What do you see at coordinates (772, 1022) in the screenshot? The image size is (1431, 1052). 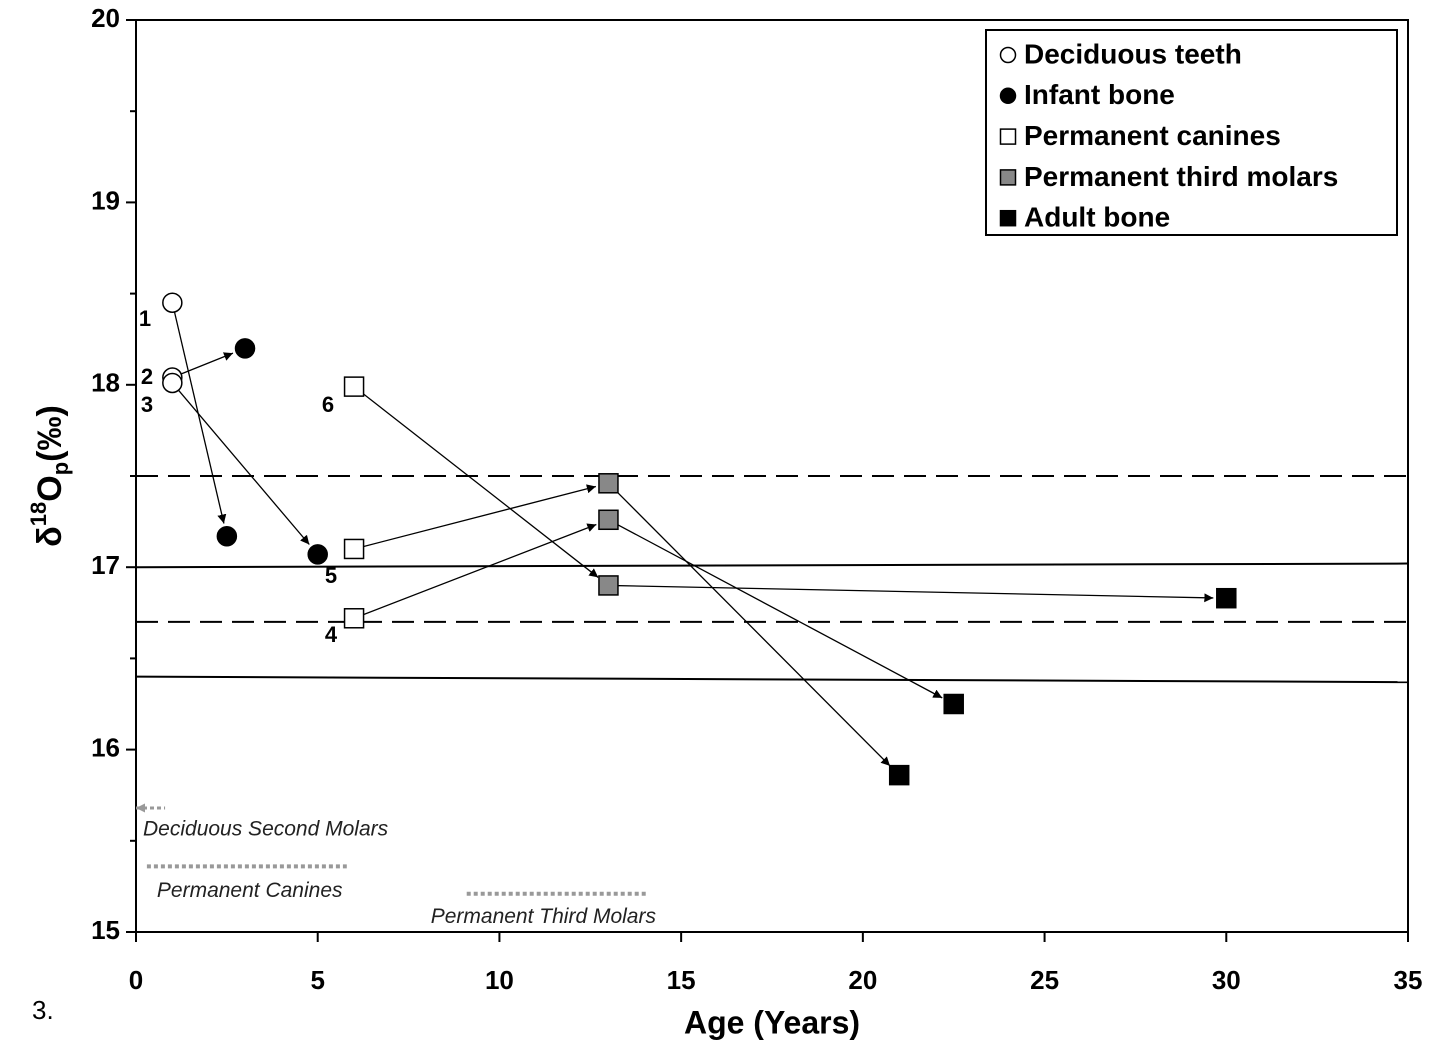 I see `x-axis-title: Age (Years)` at bounding box center [772, 1022].